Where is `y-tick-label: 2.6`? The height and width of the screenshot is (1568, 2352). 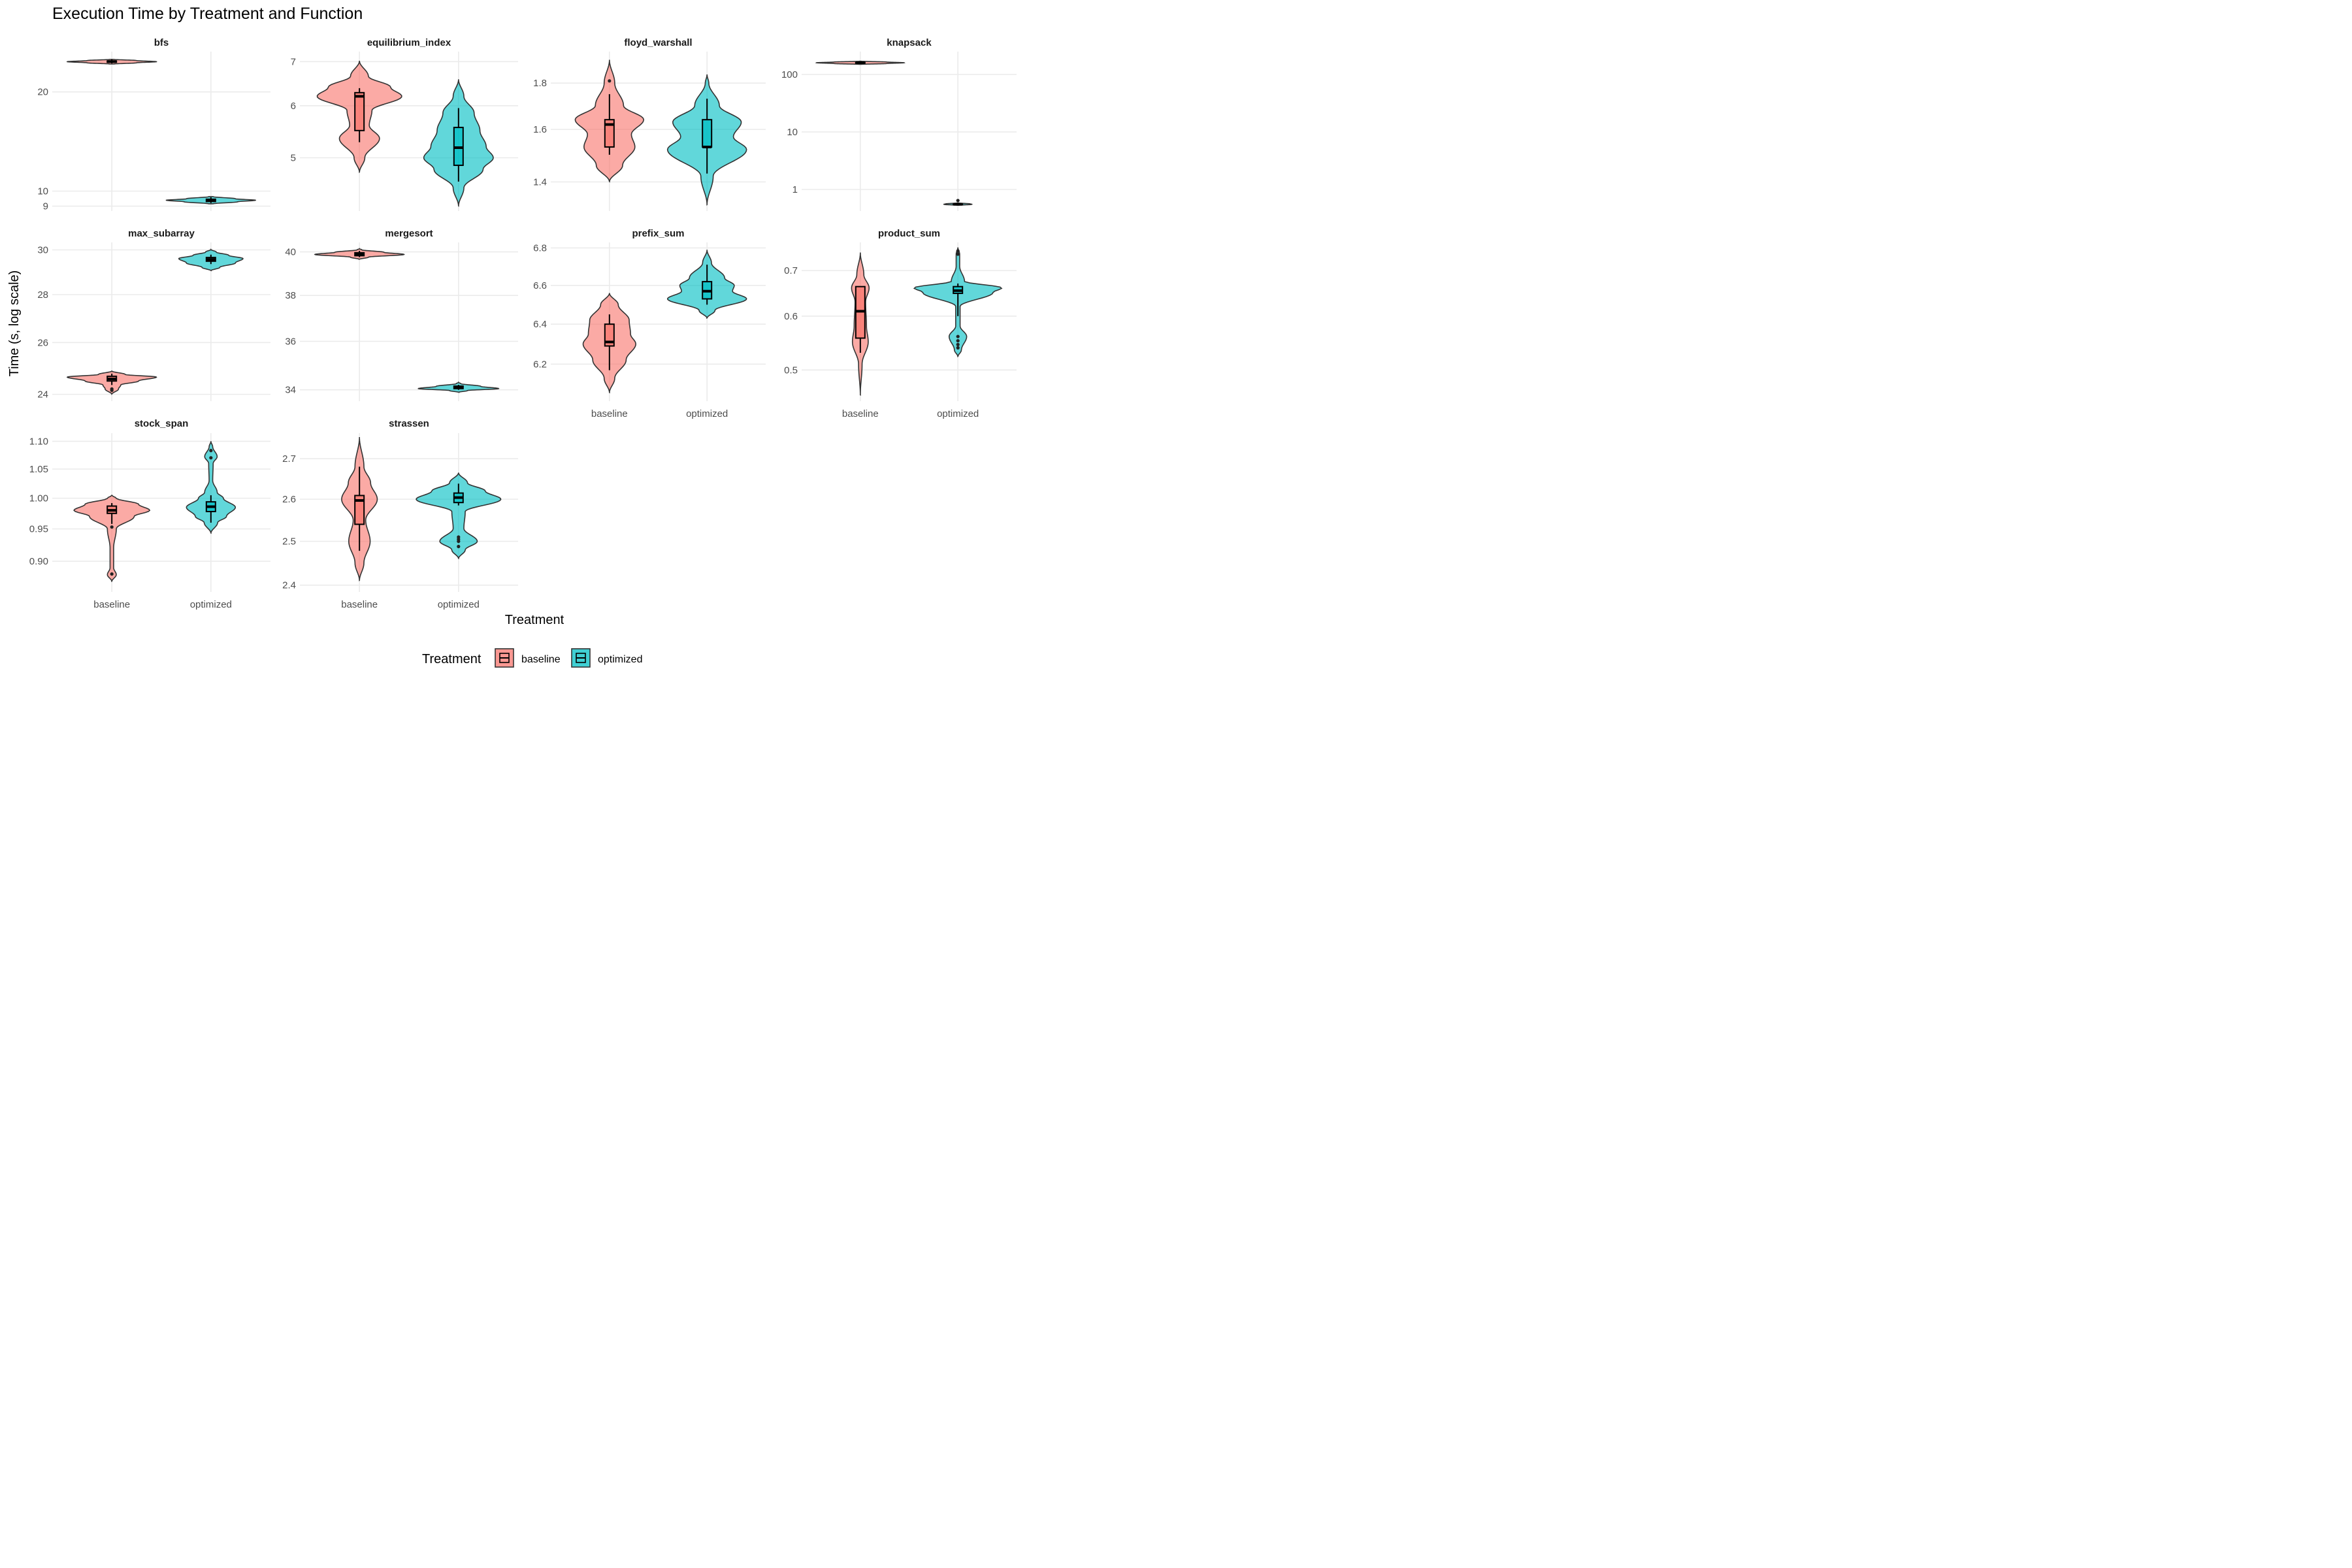 y-tick-label: 2.6 is located at coordinates (289, 499).